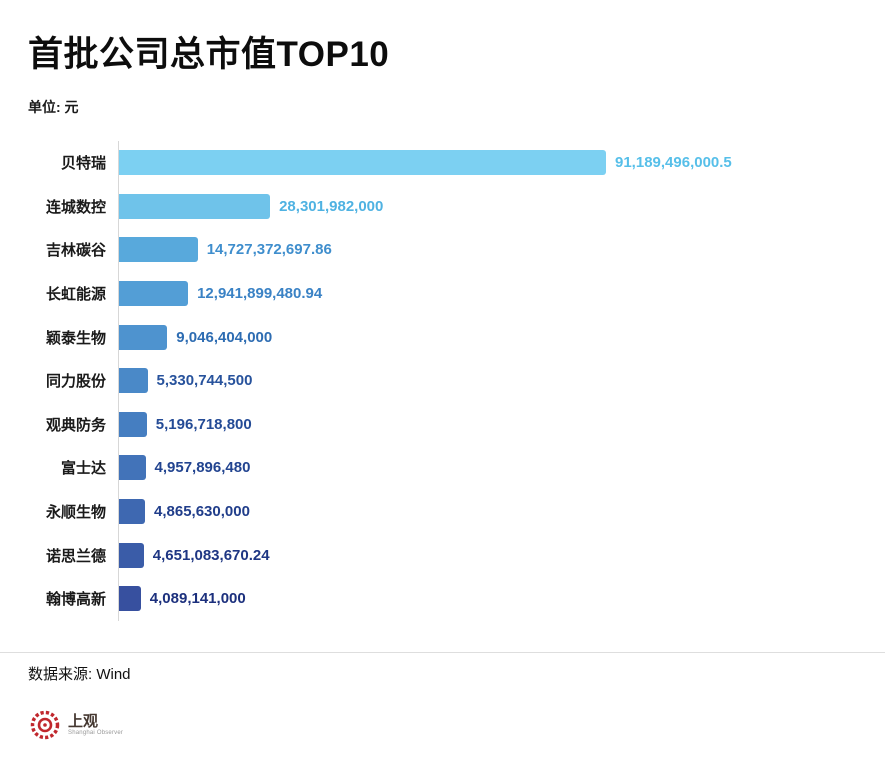  I want to click on chart-title: 首批公司总市值TOP10, so click(209, 54).